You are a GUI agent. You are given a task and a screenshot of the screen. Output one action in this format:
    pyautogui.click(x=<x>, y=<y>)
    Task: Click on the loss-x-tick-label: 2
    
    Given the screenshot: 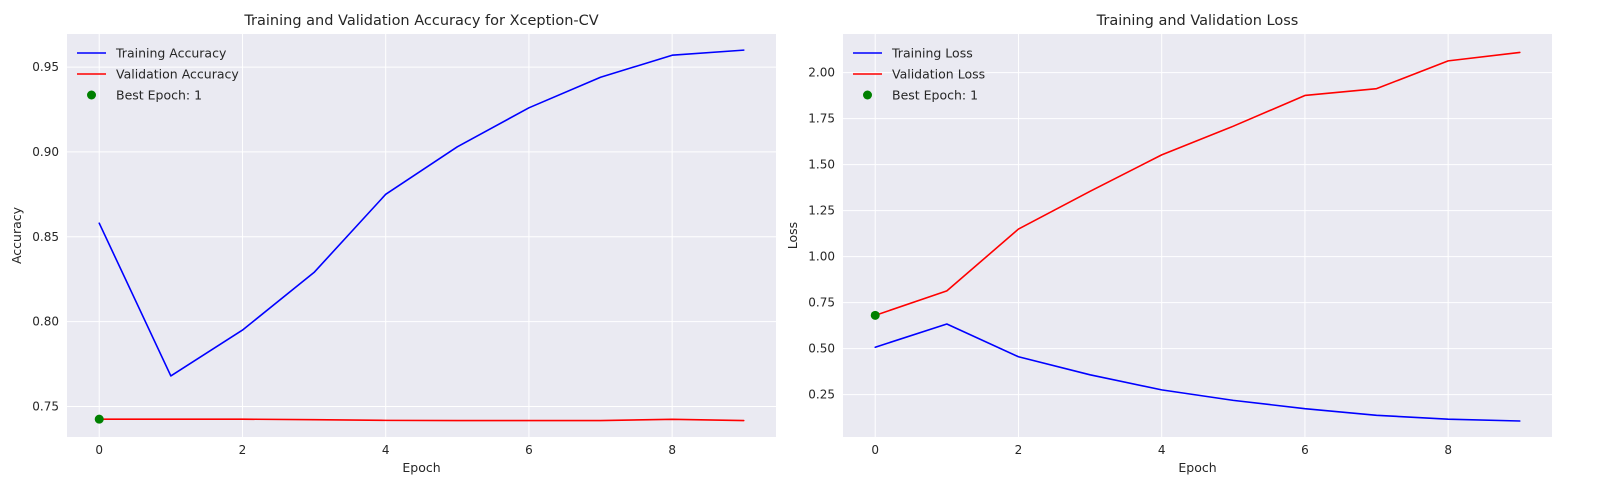 What is the action you would take?
    pyautogui.click(x=1019, y=450)
    